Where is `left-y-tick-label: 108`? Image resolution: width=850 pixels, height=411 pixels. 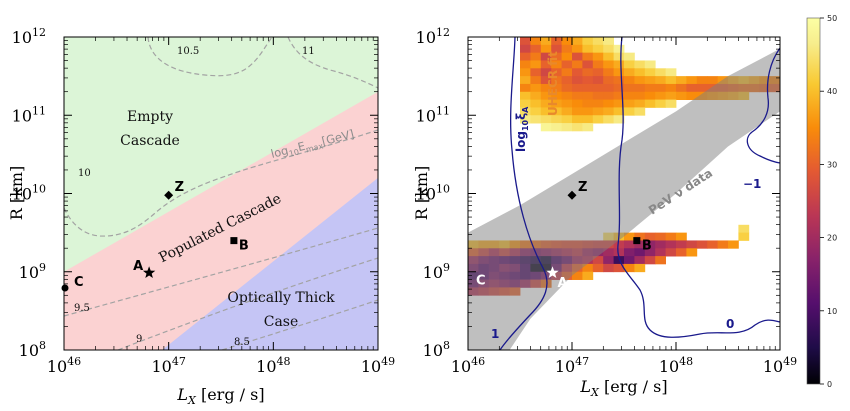
left-y-tick-label: 108 is located at coordinates (32, 349).